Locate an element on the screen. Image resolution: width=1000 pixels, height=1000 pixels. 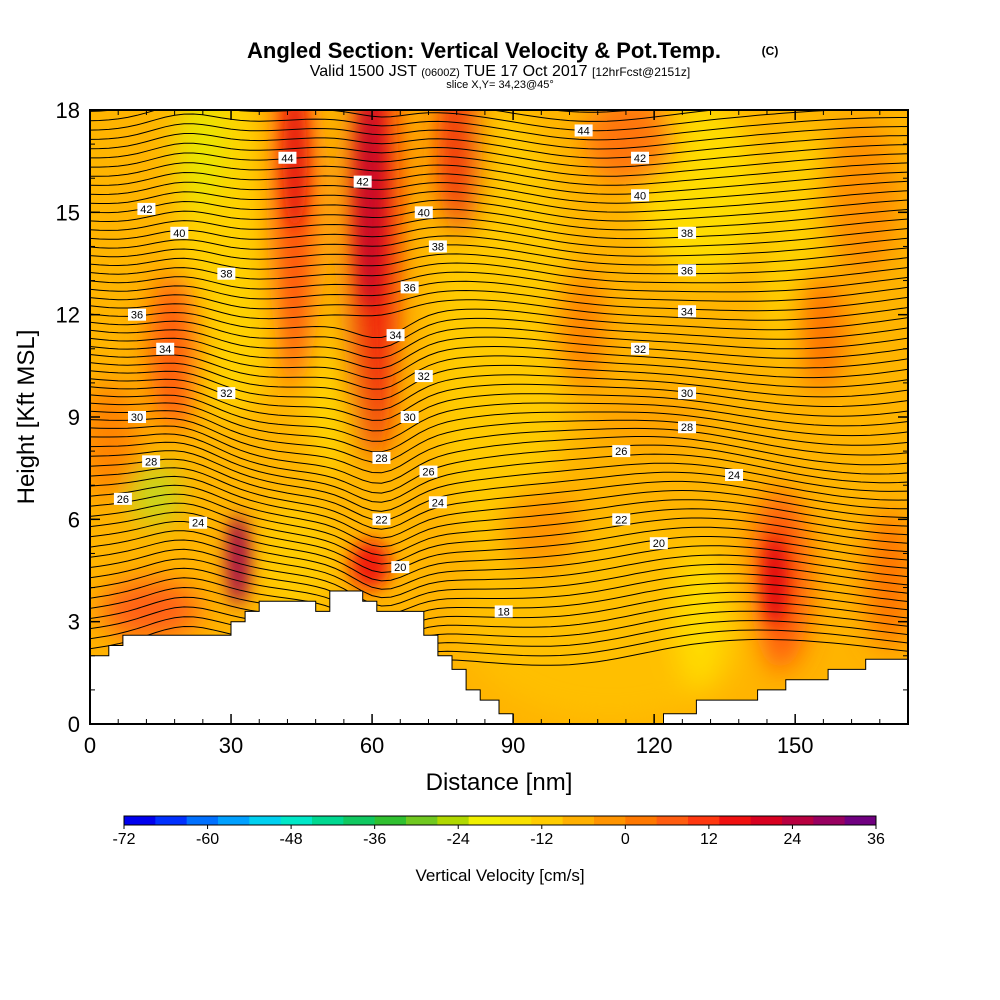
contour-label: 24 is located at coordinates (734, 475).